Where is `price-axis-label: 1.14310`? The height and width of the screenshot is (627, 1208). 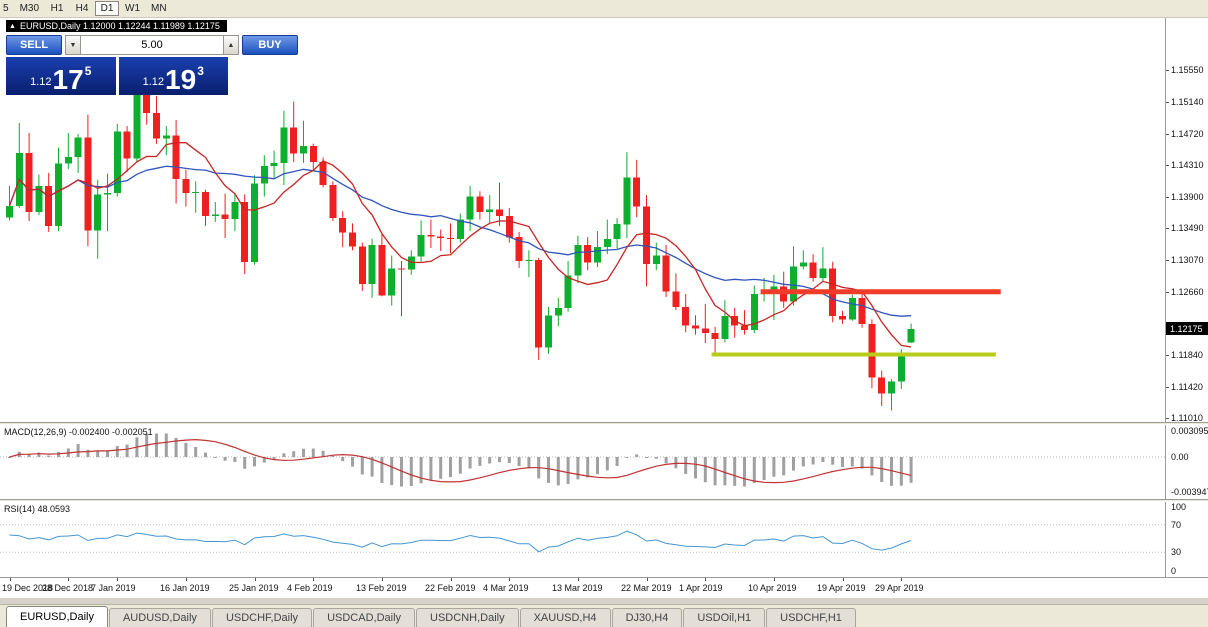
price-axis-label: 1.14310 is located at coordinates (1187, 165).